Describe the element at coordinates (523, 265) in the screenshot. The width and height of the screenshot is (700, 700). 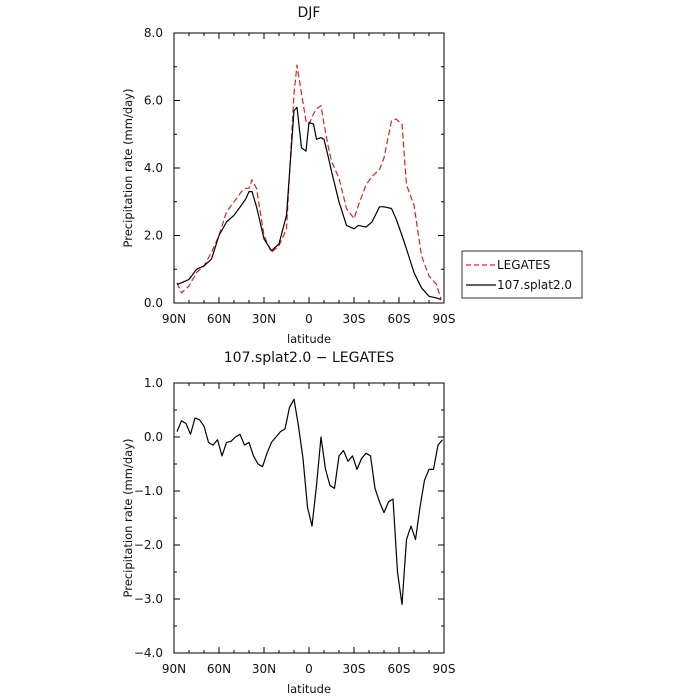
I see `legend-label: LEGATES` at that location.